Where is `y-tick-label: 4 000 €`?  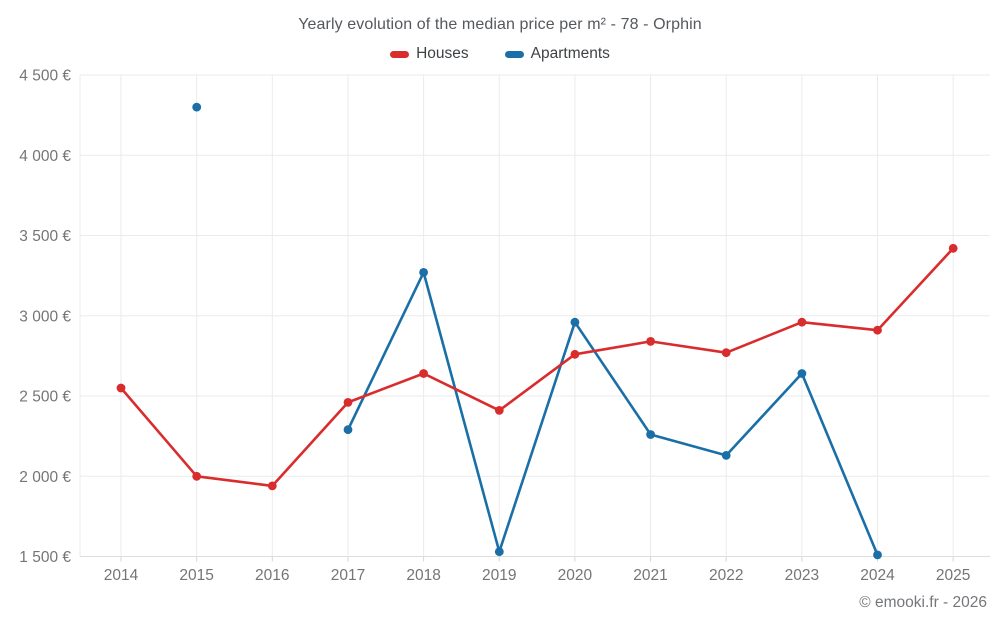 y-tick-label: 4 000 € is located at coordinates (45, 156).